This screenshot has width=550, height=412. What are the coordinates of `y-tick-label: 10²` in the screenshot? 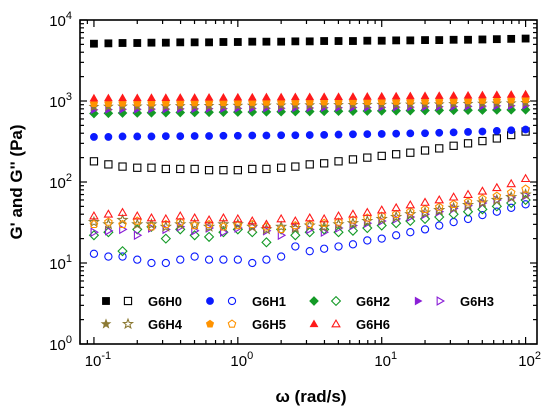 It's located at (60, 182).